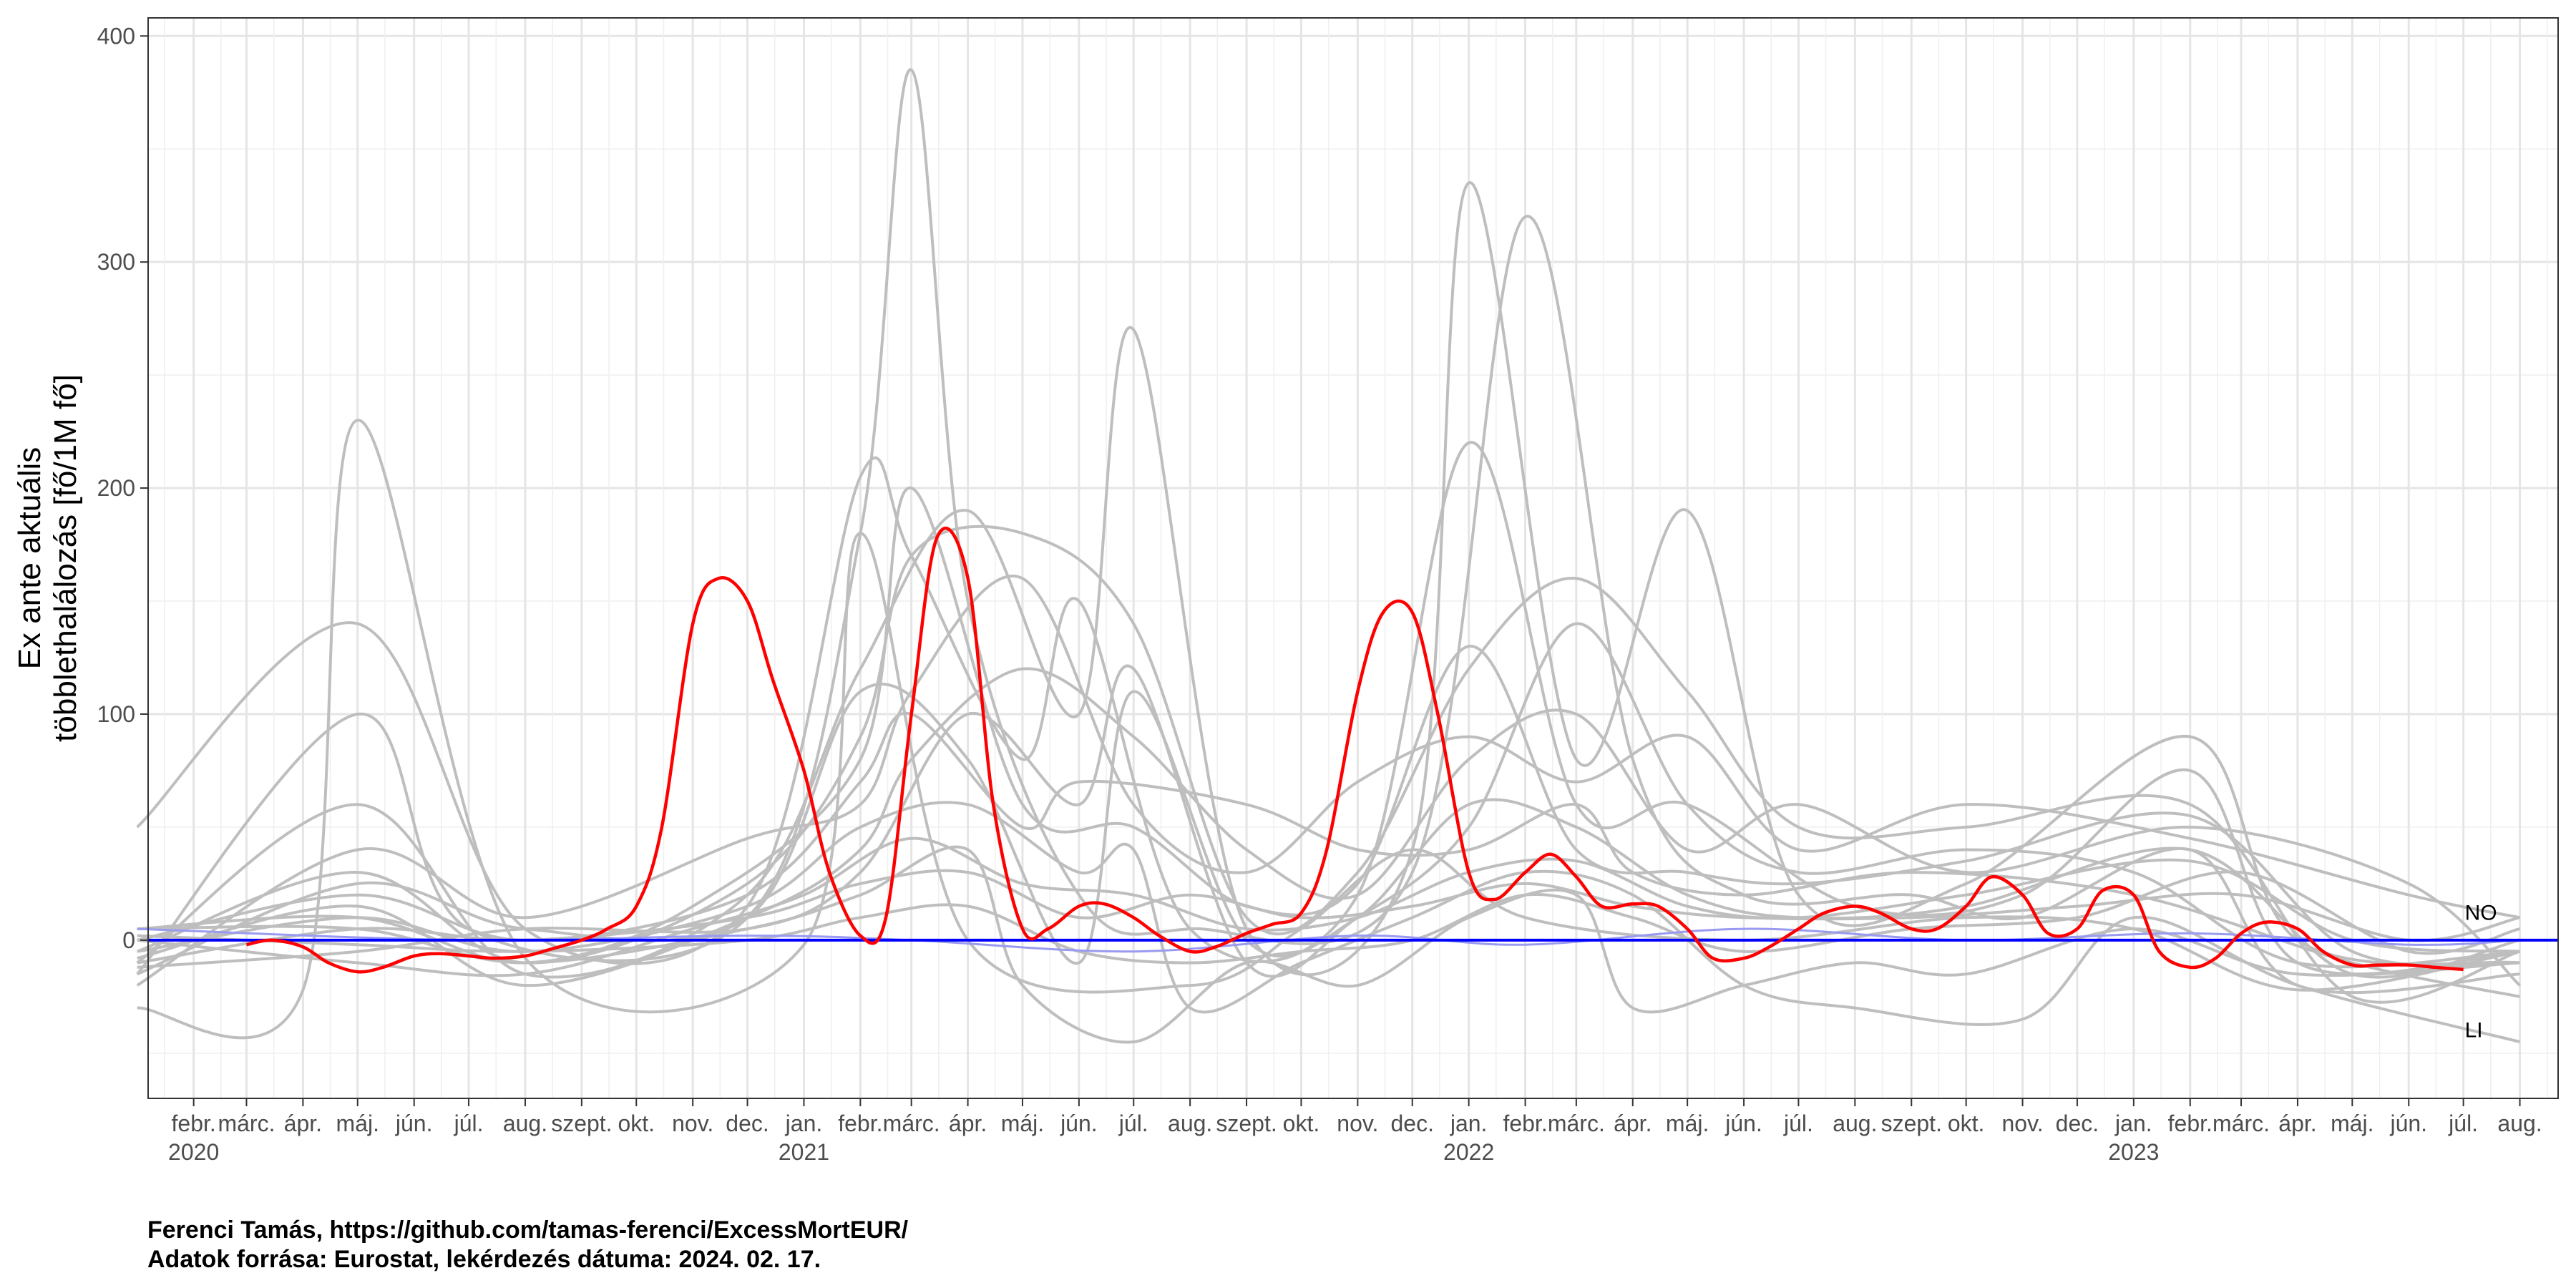 This screenshot has width=2576, height=1288. Describe the element at coordinates (65, 558) in the screenshot. I see `y-axis-label-line-2: többlethalálozás [fő/1M fő]` at that location.